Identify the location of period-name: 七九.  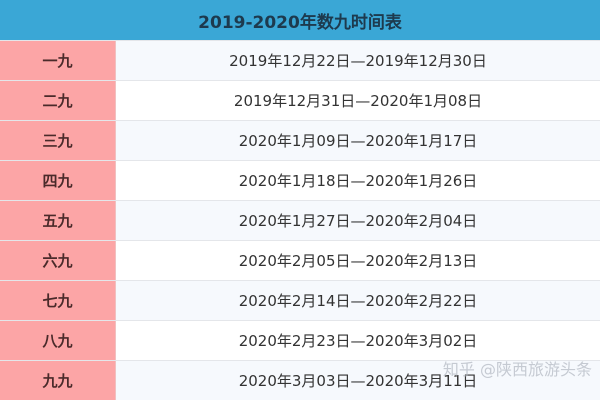
(58, 300).